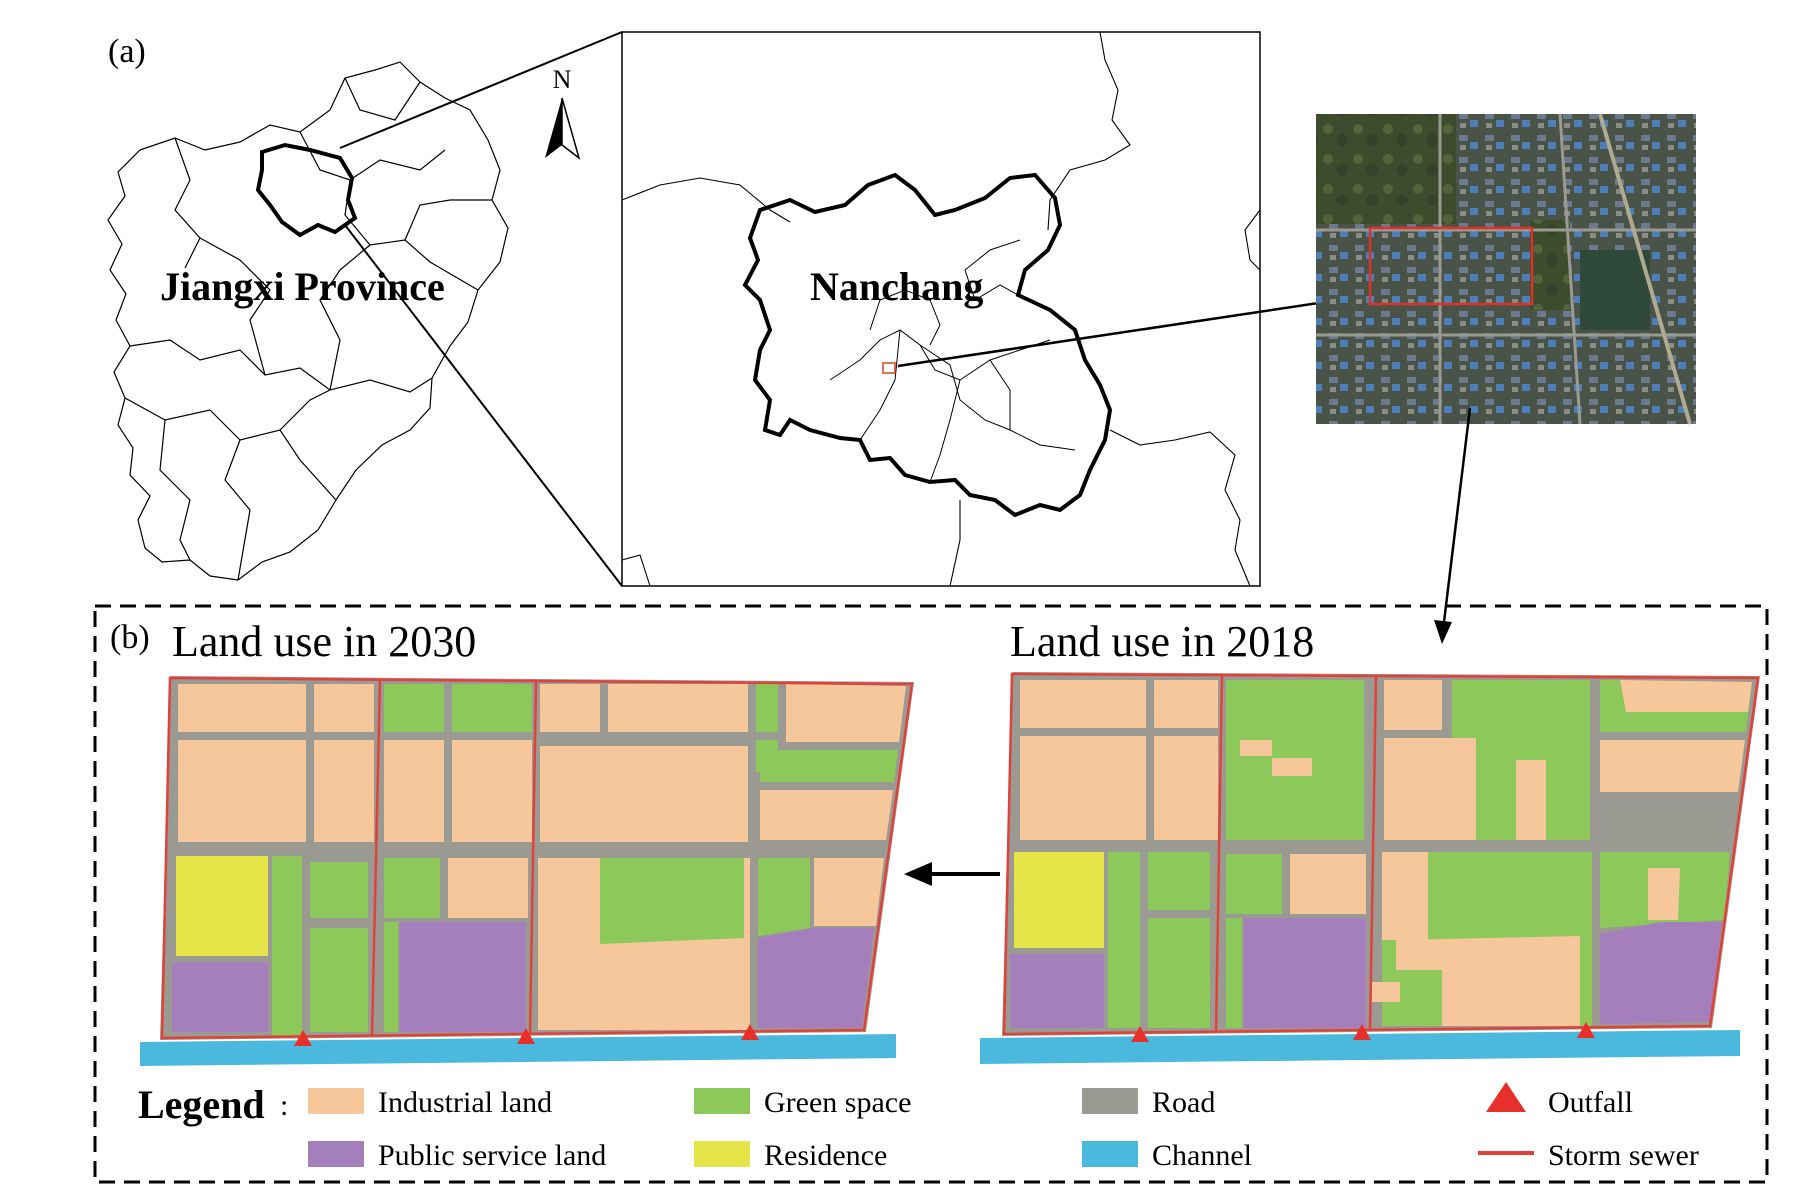 The height and width of the screenshot is (1204, 1808). Describe the element at coordinates (1183, 1102) in the screenshot. I see `legend-label: Road` at that location.